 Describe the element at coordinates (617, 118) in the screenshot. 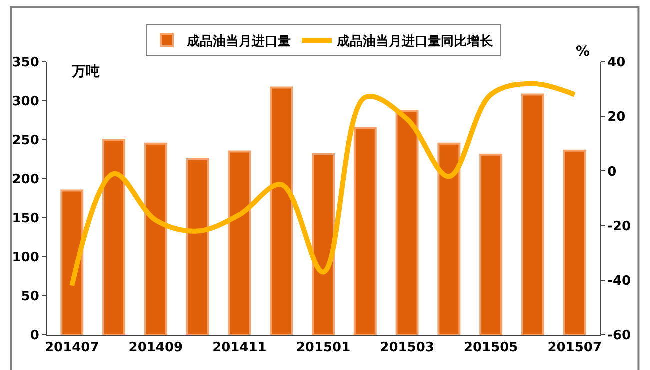

I see `y2-tick-label: 20` at that location.